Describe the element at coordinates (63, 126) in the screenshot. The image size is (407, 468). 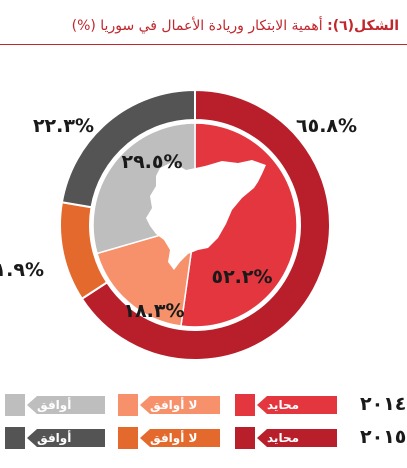
I see `data-label-outer-2: ٢٢.٣%` at that location.